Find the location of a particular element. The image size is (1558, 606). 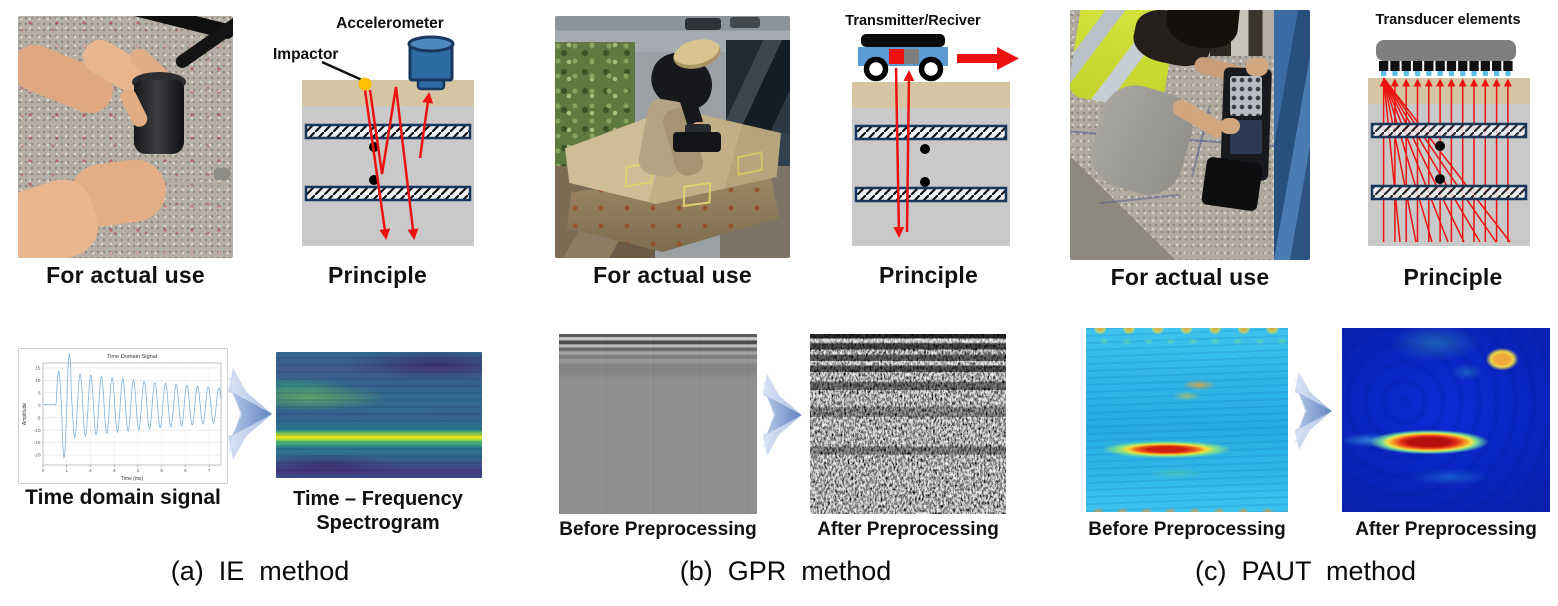

gpr-bscan-before-image is located at coordinates (658, 424).